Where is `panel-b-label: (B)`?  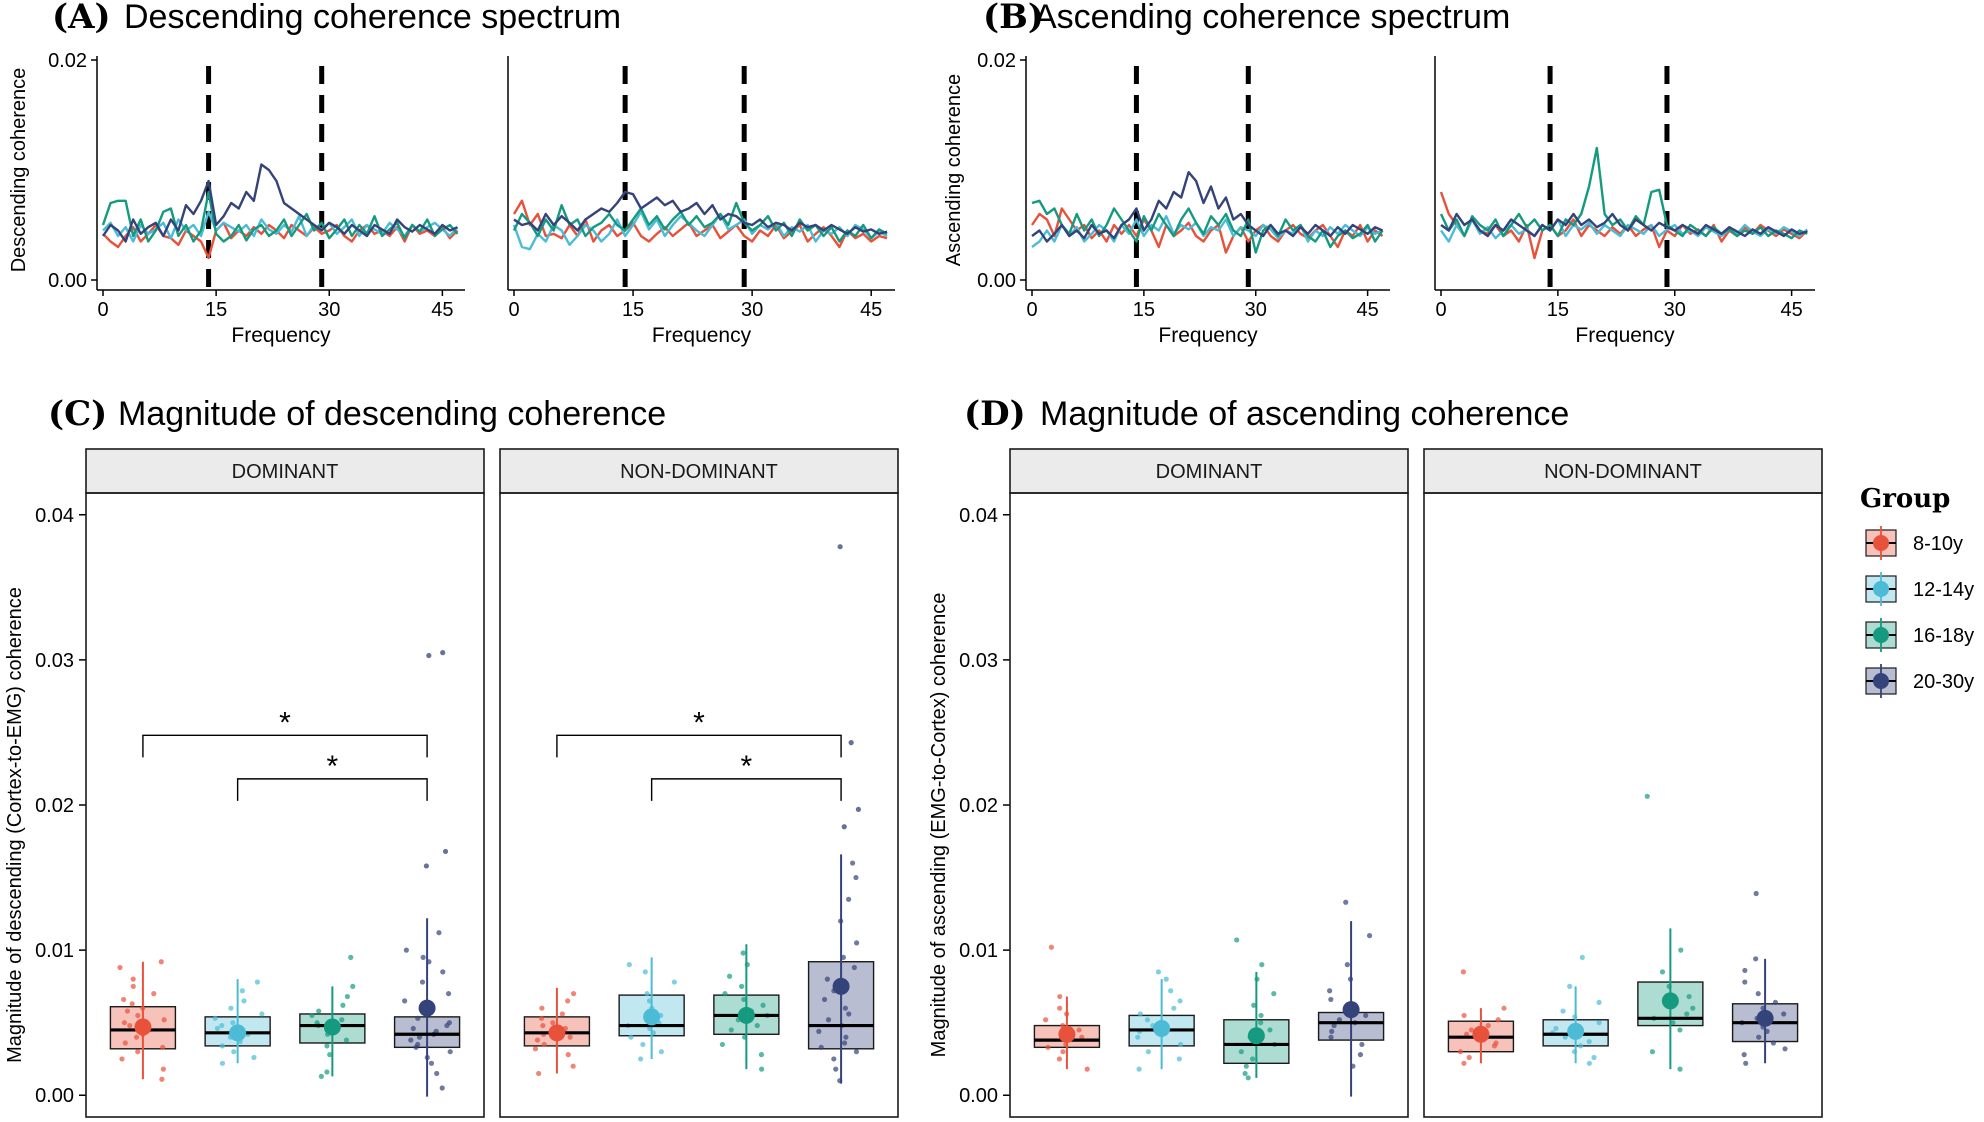 panel-b-label: (B) is located at coordinates (1013, 18).